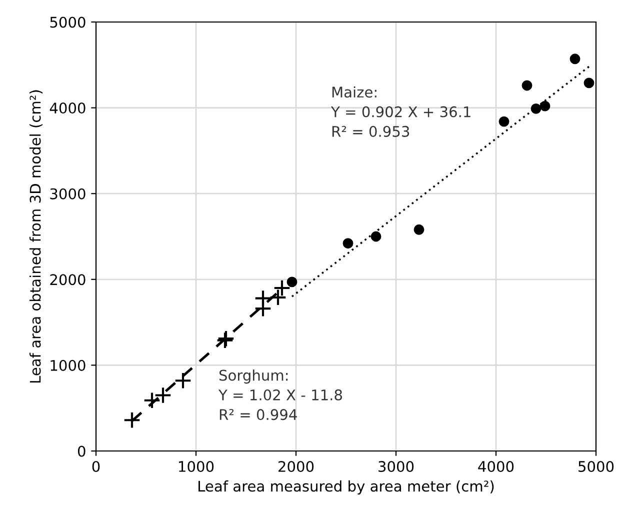  What do you see at coordinates (96, 466) in the screenshot?
I see `x-tick-label: 0` at bounding box center [96, 466].